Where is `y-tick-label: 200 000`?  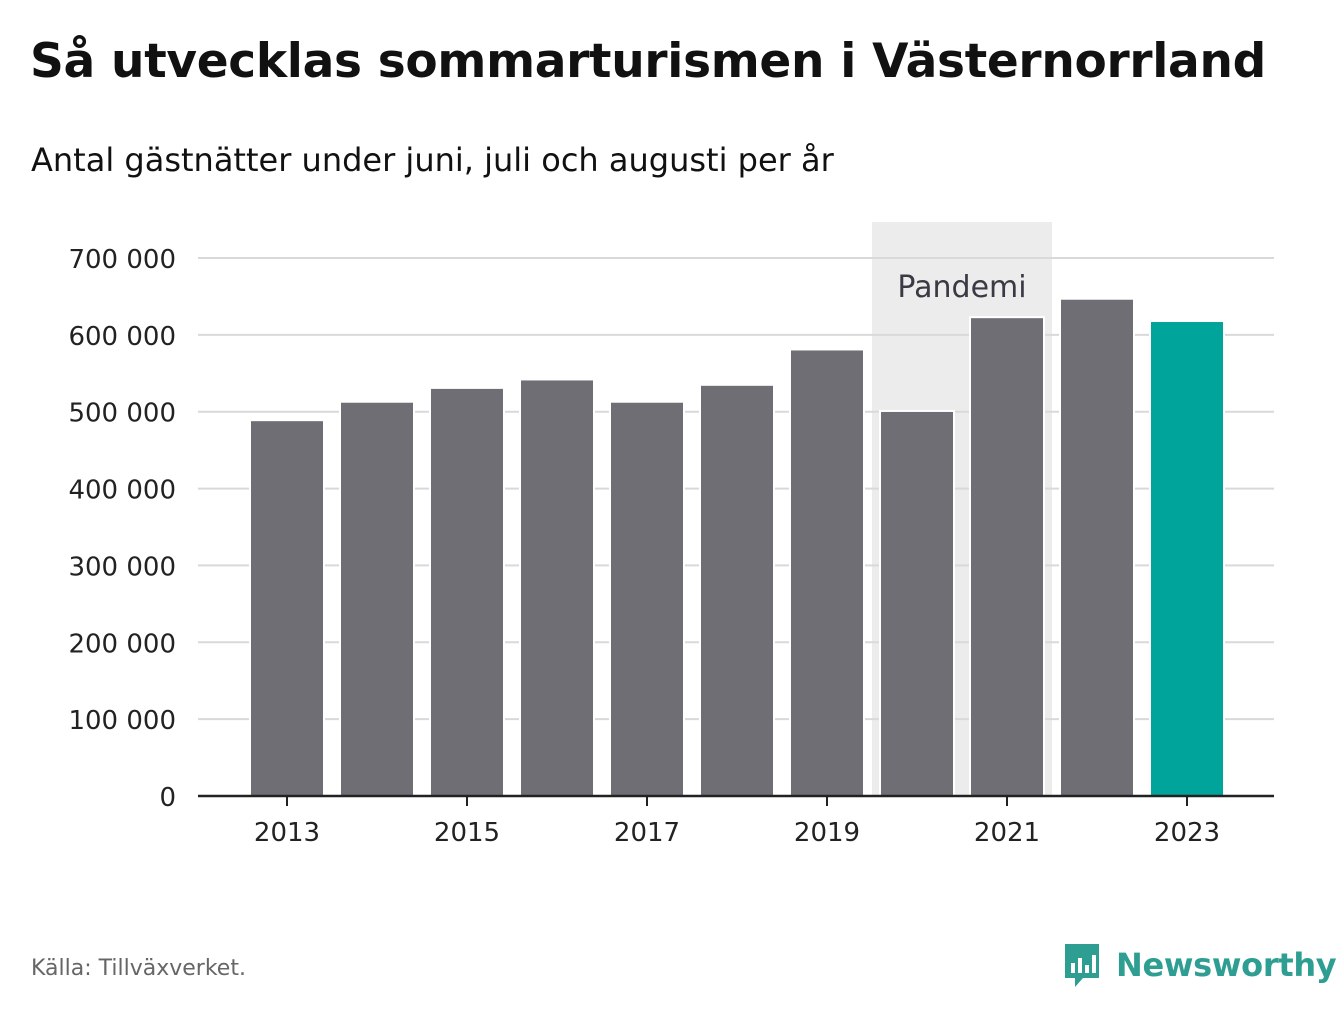 y-tick-label: 200 000 is located at coordinates (122, 644).